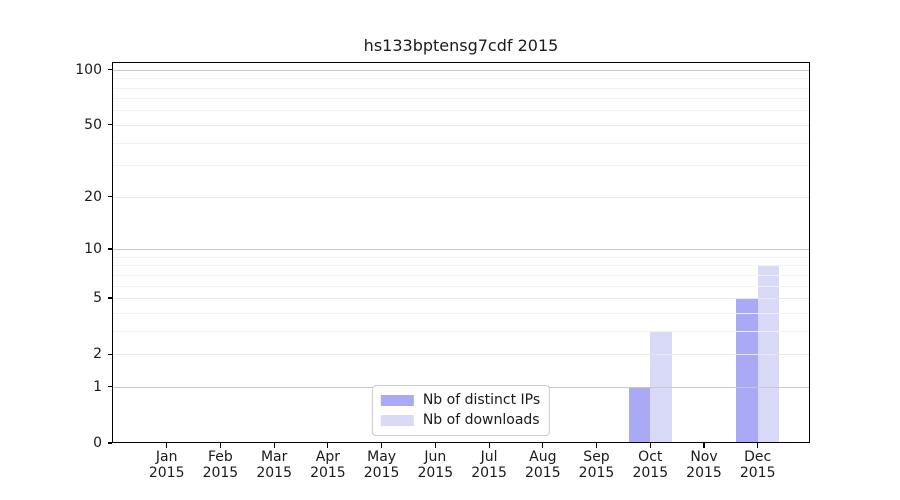  Describe the element at coordinates (489, 465) in the screenshot. I see `x-tick-label: Jul 2015` at that location.